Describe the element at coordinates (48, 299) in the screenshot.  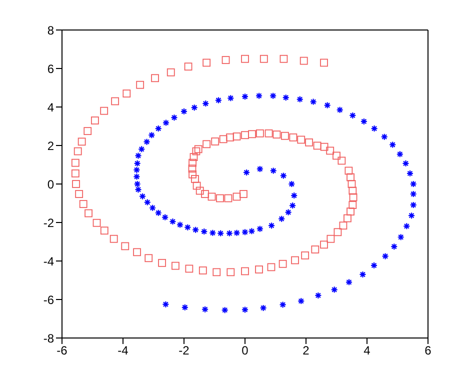
I see `y-tick-label: -6` at that location.